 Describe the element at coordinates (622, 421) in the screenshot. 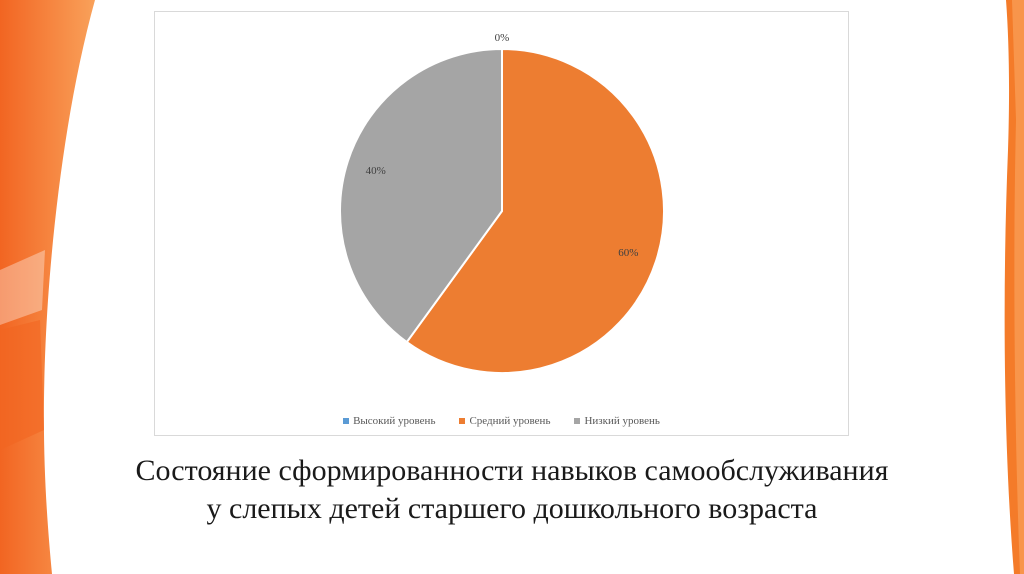

I see `legend-label-3: Низкий уровень` at that location.